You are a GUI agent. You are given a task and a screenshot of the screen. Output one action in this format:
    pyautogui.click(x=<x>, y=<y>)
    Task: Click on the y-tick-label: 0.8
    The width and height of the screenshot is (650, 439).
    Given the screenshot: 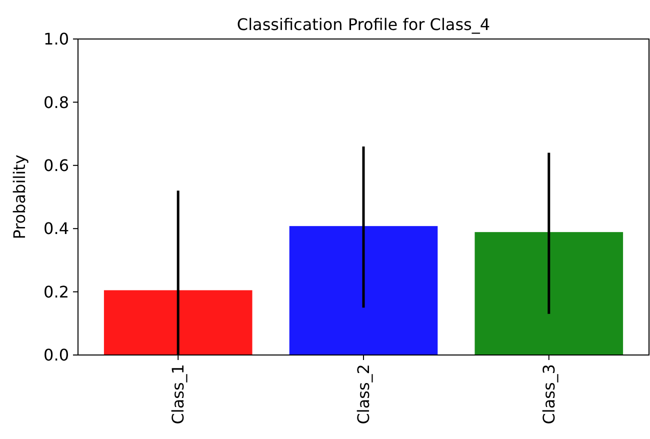 What is the action you would take?
    pyautogui.click(x=56, y=102)
    